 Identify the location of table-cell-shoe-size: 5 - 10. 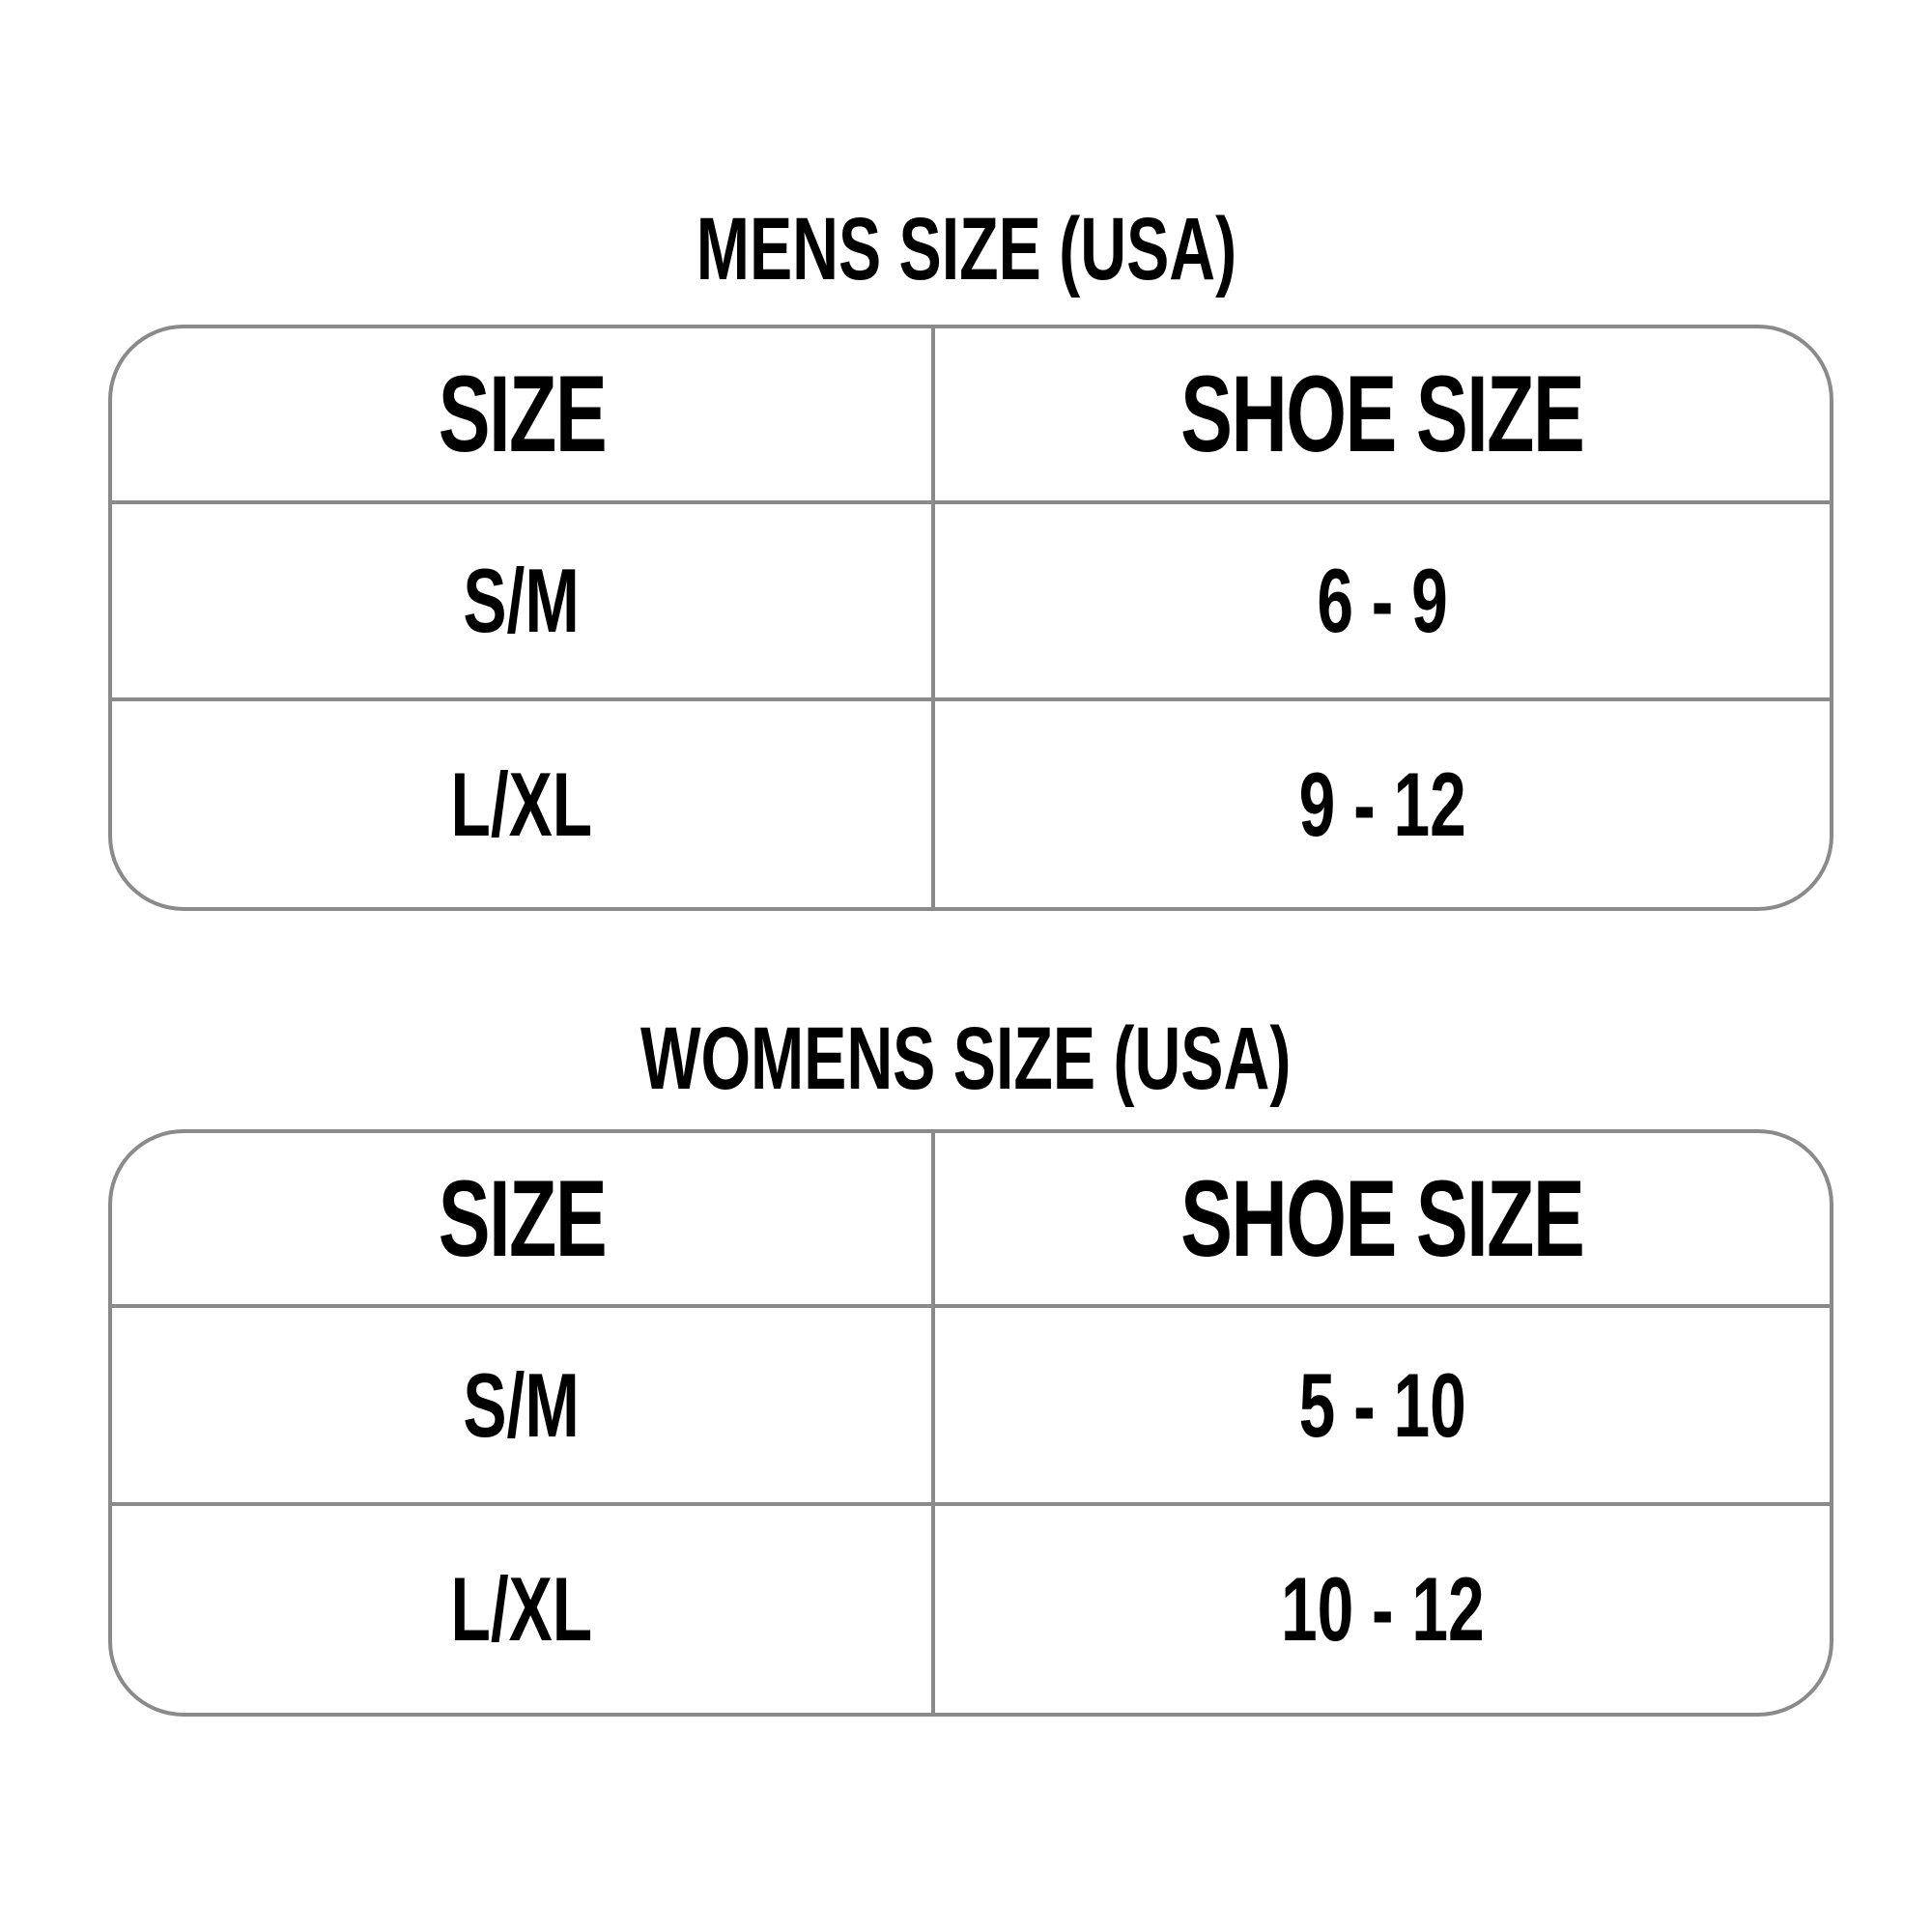
(1382, 1407).